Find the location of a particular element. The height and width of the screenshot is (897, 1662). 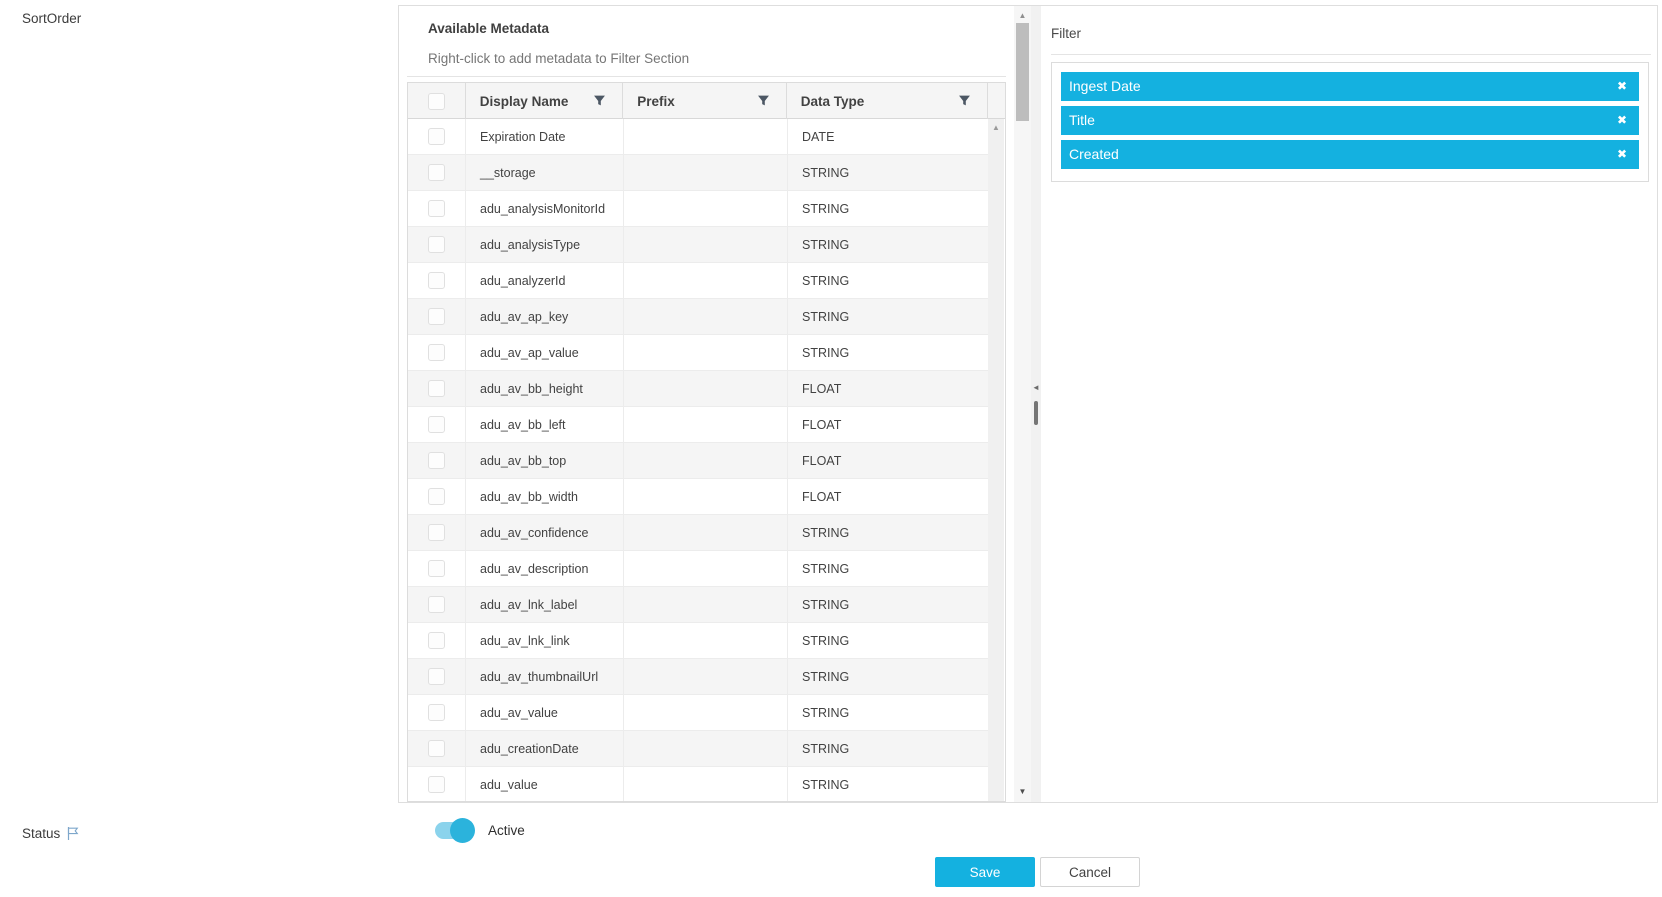

table-row: adu_av_bb_width FLOAT is located at coordinates (699, 497).